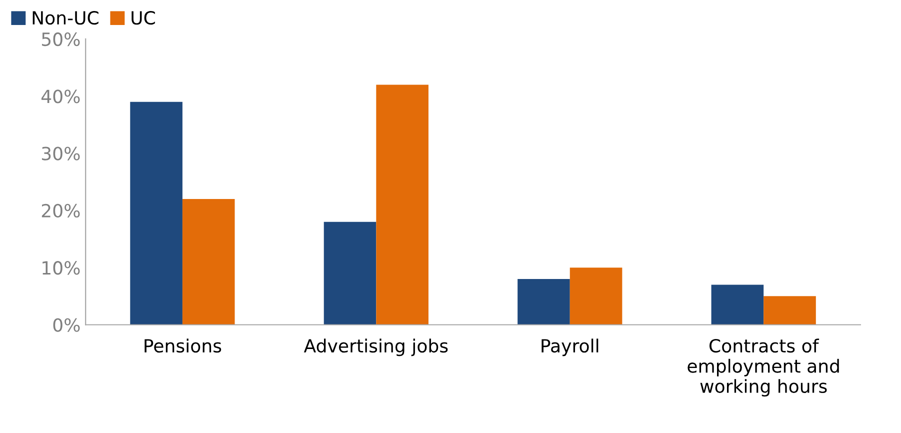 The width and height of the screenshot is (901, 433). Describe the element at coordinates (61, 39) in the screenshot. I see `y-tick-label: 50%` at that location.